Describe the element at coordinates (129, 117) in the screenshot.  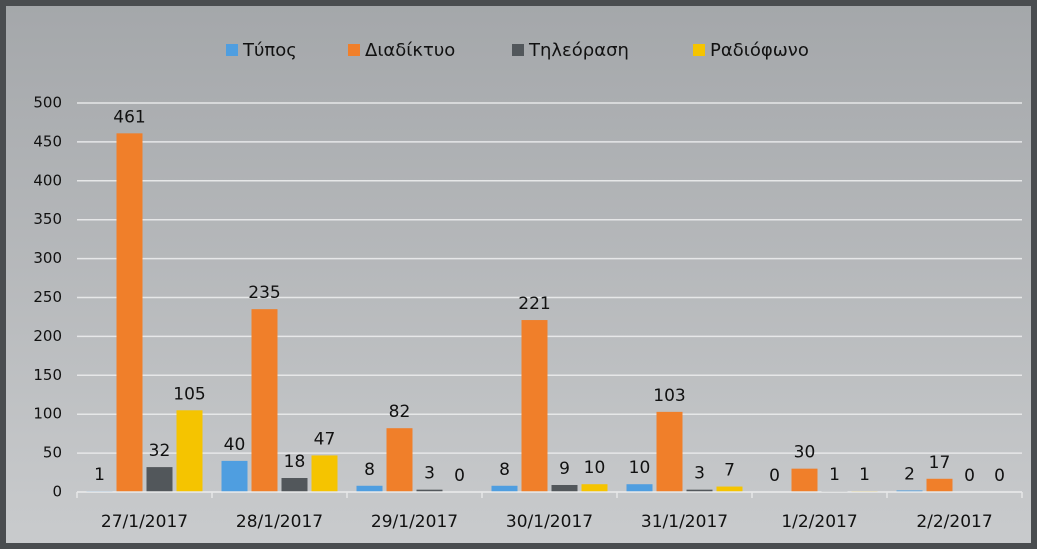
I see `data-label: 461` at that location.